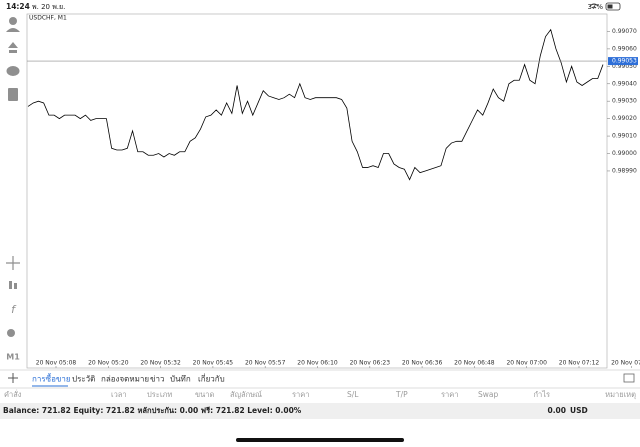  Describe the element at coordinates (610, 6) in the screenshot. I see `battery-level` at that location.